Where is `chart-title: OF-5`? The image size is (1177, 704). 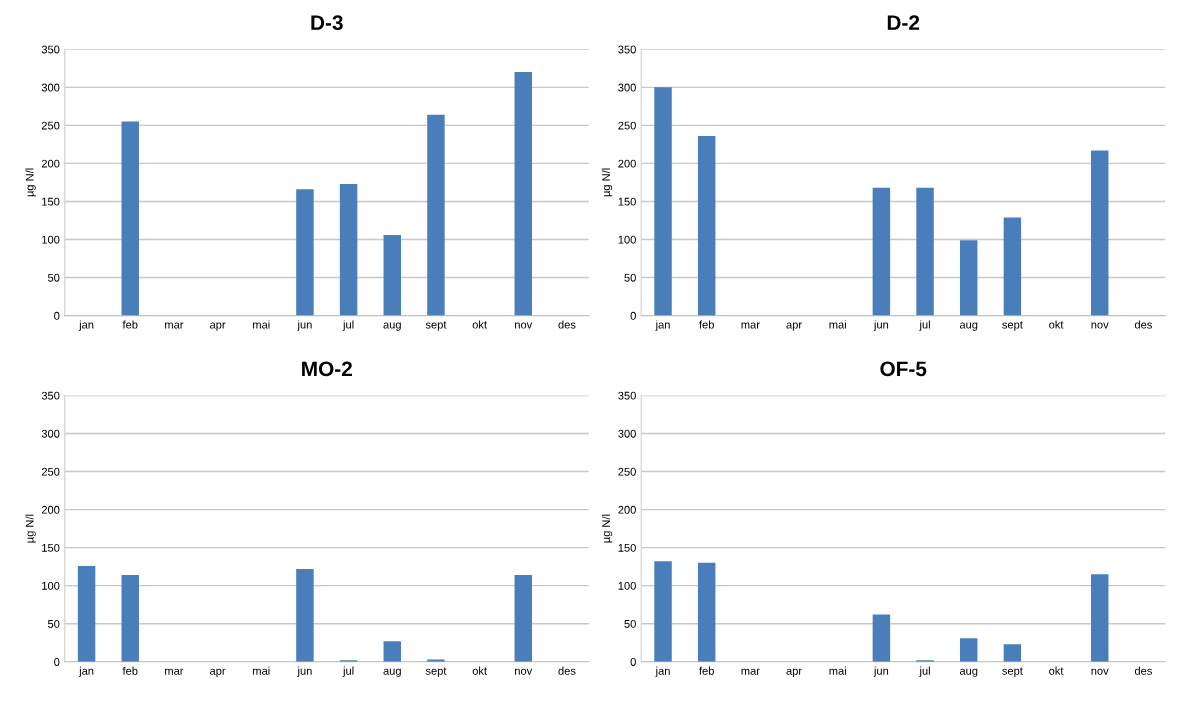 chart-title: OF-5 is located at coordinates (903, 369).